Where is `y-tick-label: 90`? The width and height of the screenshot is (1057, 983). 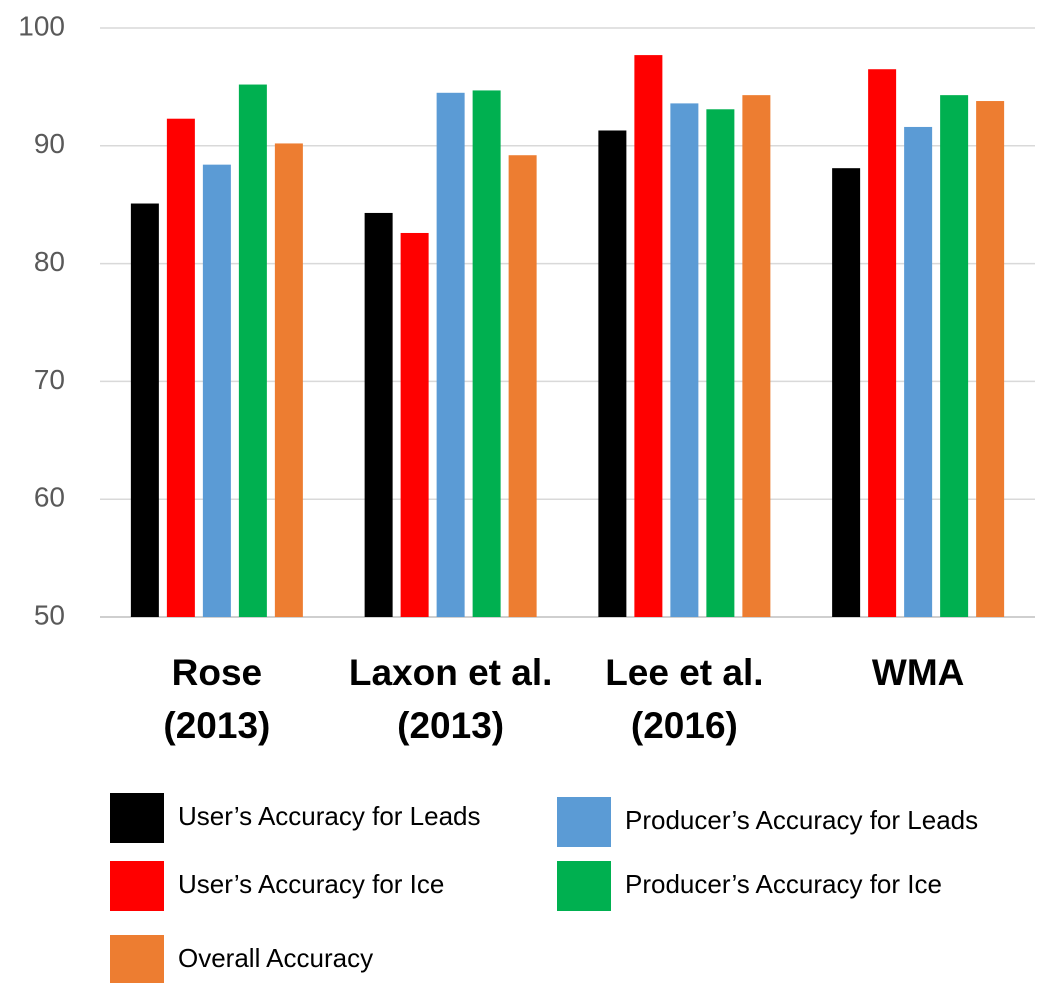
y-tick-label: 90 is located at coordinates (49, 143).